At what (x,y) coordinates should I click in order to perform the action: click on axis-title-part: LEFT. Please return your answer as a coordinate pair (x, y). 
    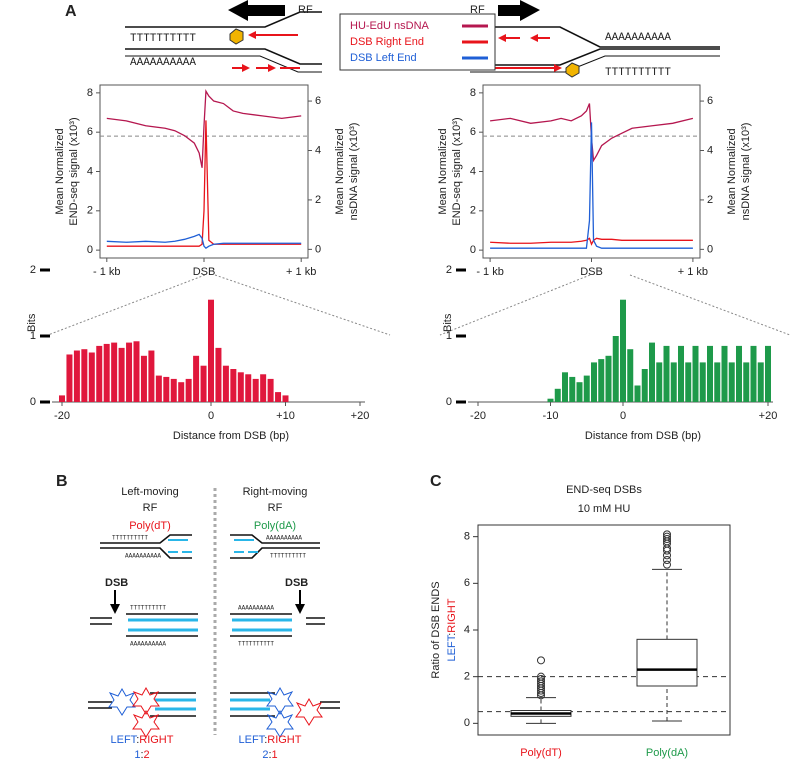
    Looking at the image, I should click on (452, 647).